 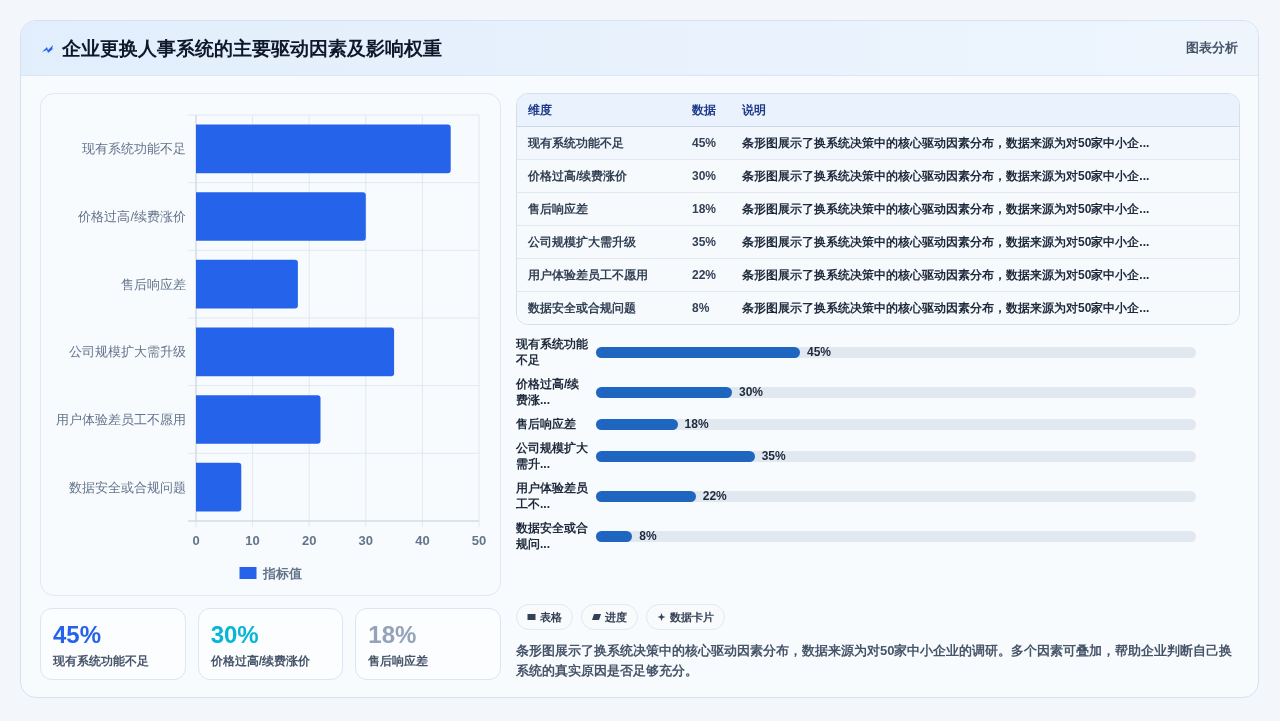 I want to click on text: 35%, so click(x=704, y=242).